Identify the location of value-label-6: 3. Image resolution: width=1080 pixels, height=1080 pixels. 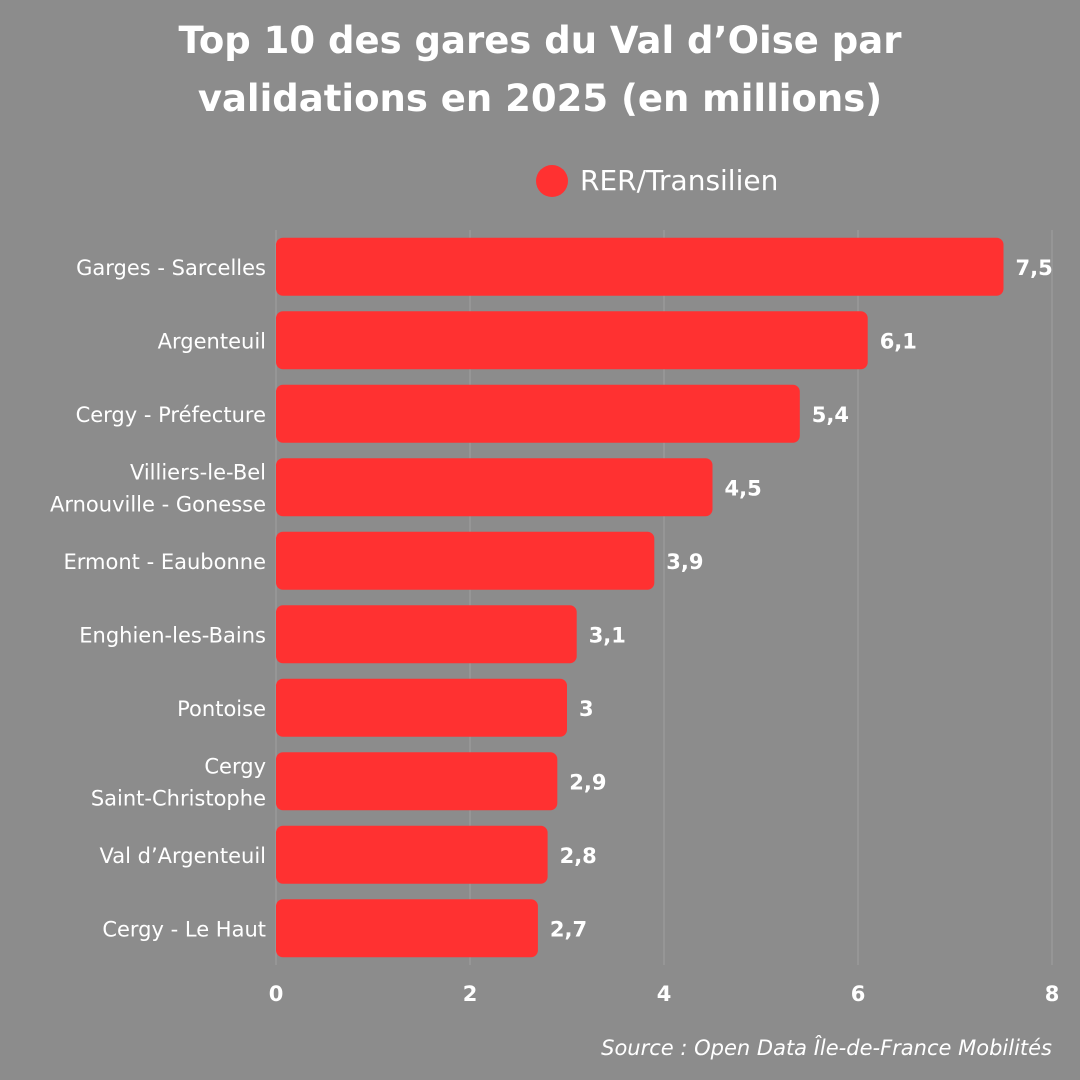
(586, 709).